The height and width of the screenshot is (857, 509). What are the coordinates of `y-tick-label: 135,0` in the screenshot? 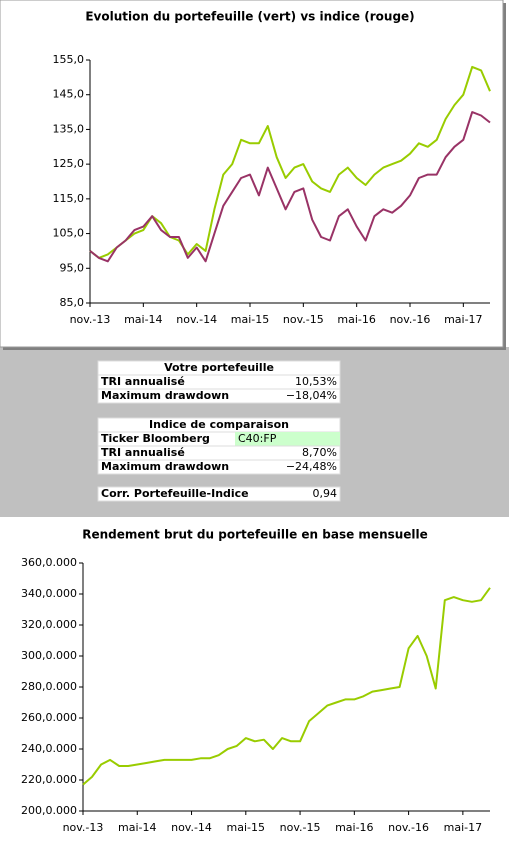 It's located at (69, 128).